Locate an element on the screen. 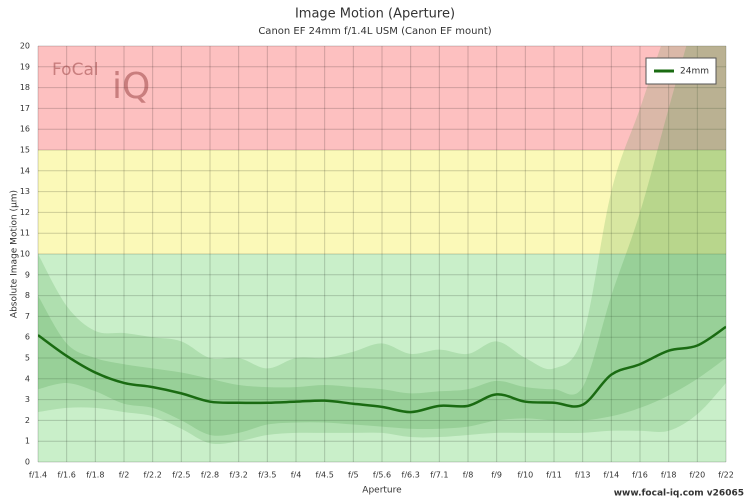  y-tick-label: 0 is located at coordinates (27, 462).